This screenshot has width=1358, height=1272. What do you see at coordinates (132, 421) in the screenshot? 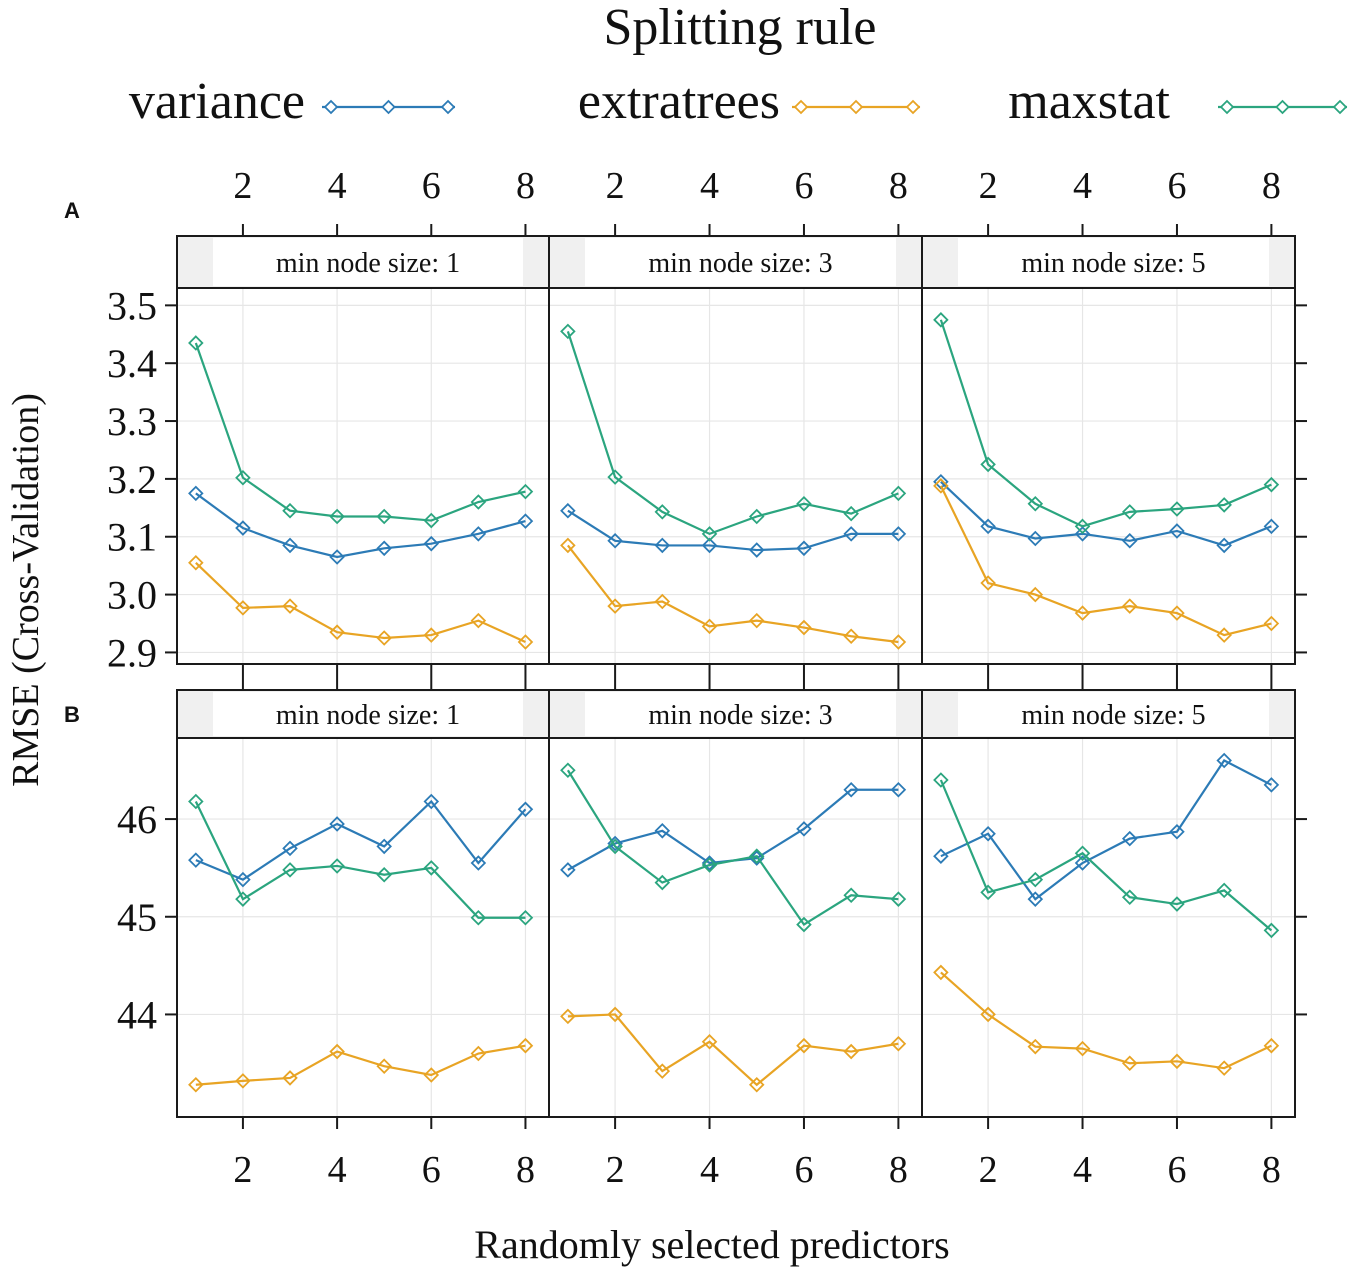
I see `y-tick-label: 3.3` at bounding box center [132, 421].